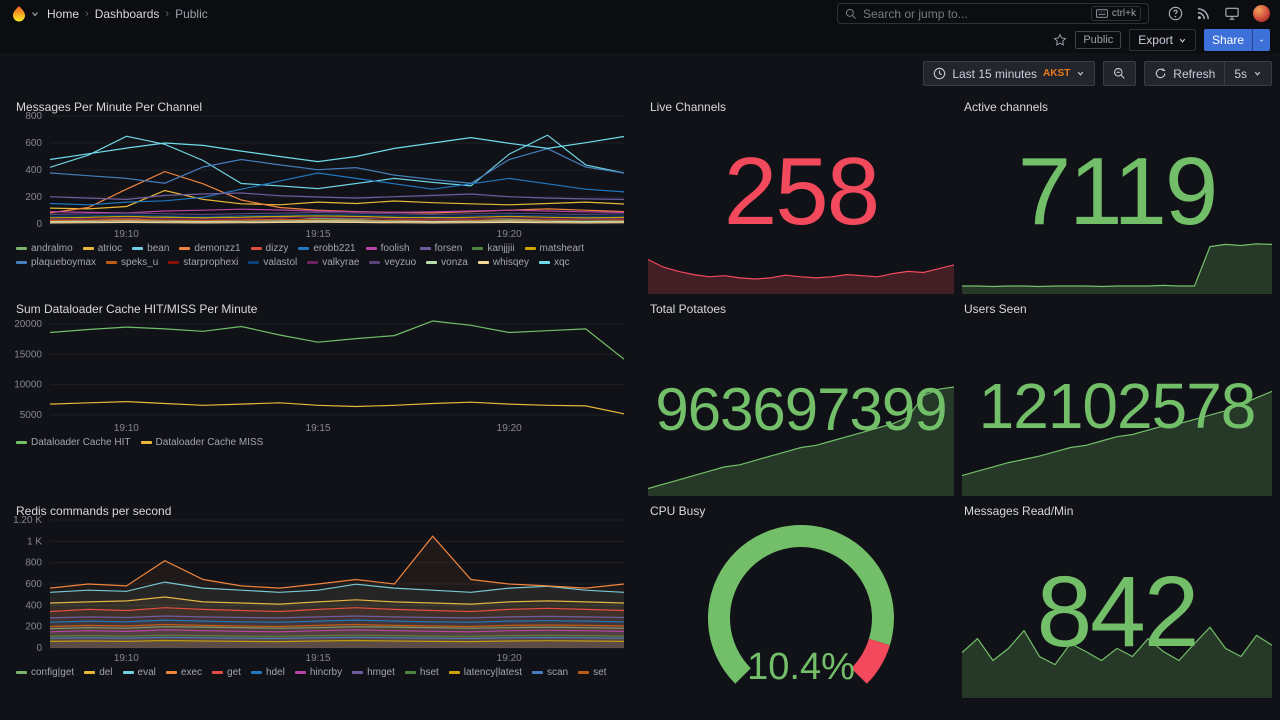  Describe the element at coordinates (592, 672) in the screenshot. I see `legend-item: set` at that location.